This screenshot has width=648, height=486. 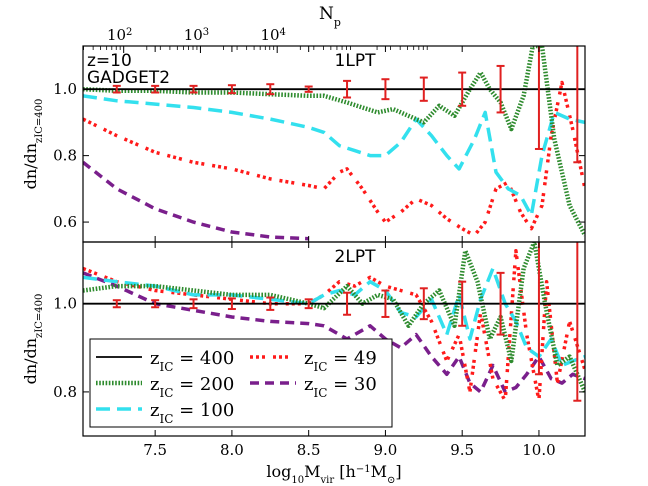 What do you see at coordinates (33, 144) in the screenshot?
I see `ylabel-top: dn/dnzIC=400` at bounding box center [33, 144].